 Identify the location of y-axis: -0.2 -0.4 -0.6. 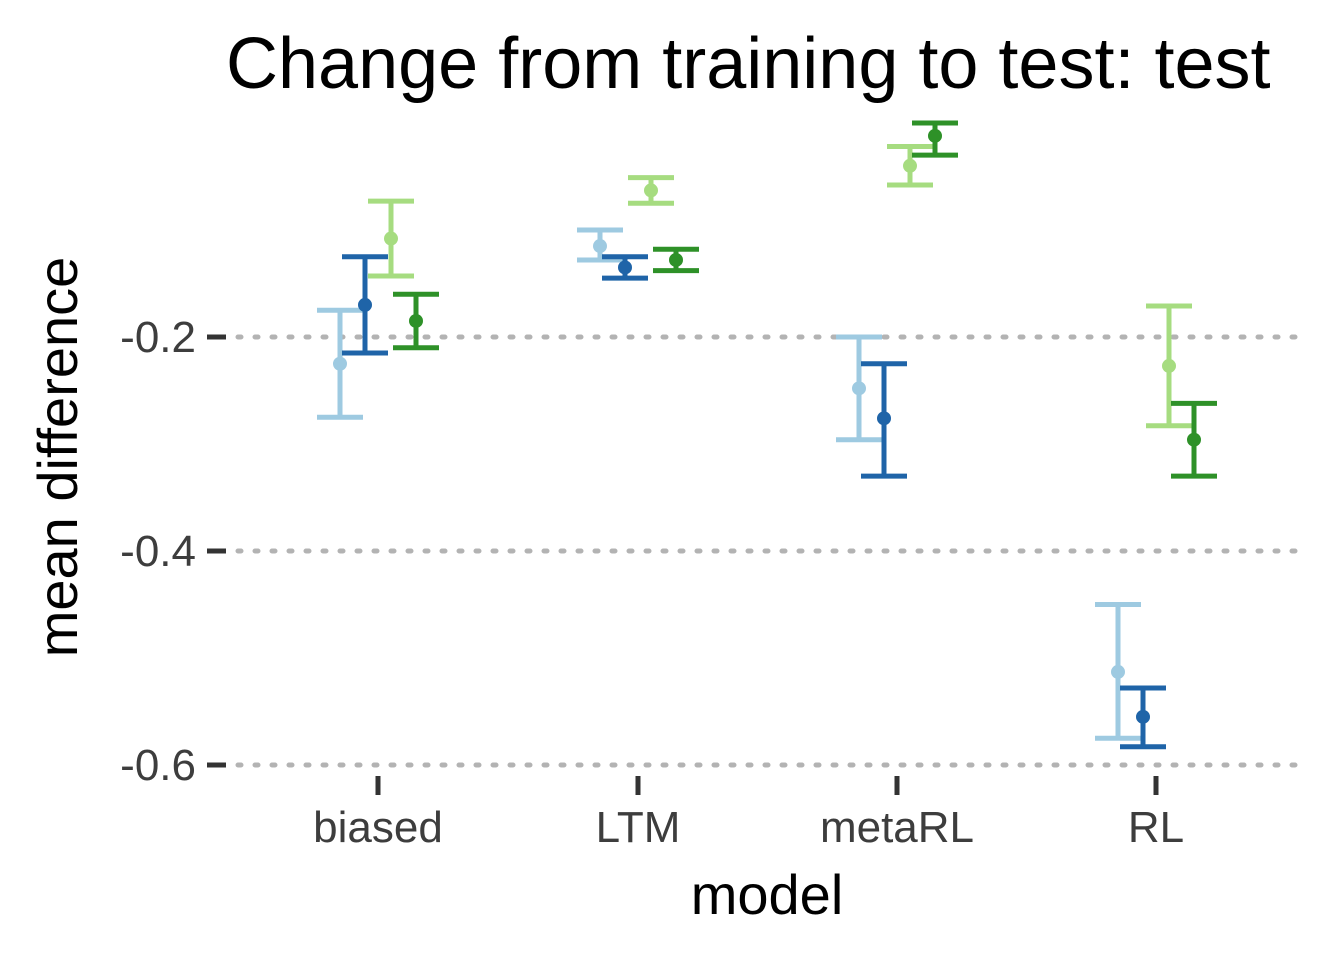
(173, 551).